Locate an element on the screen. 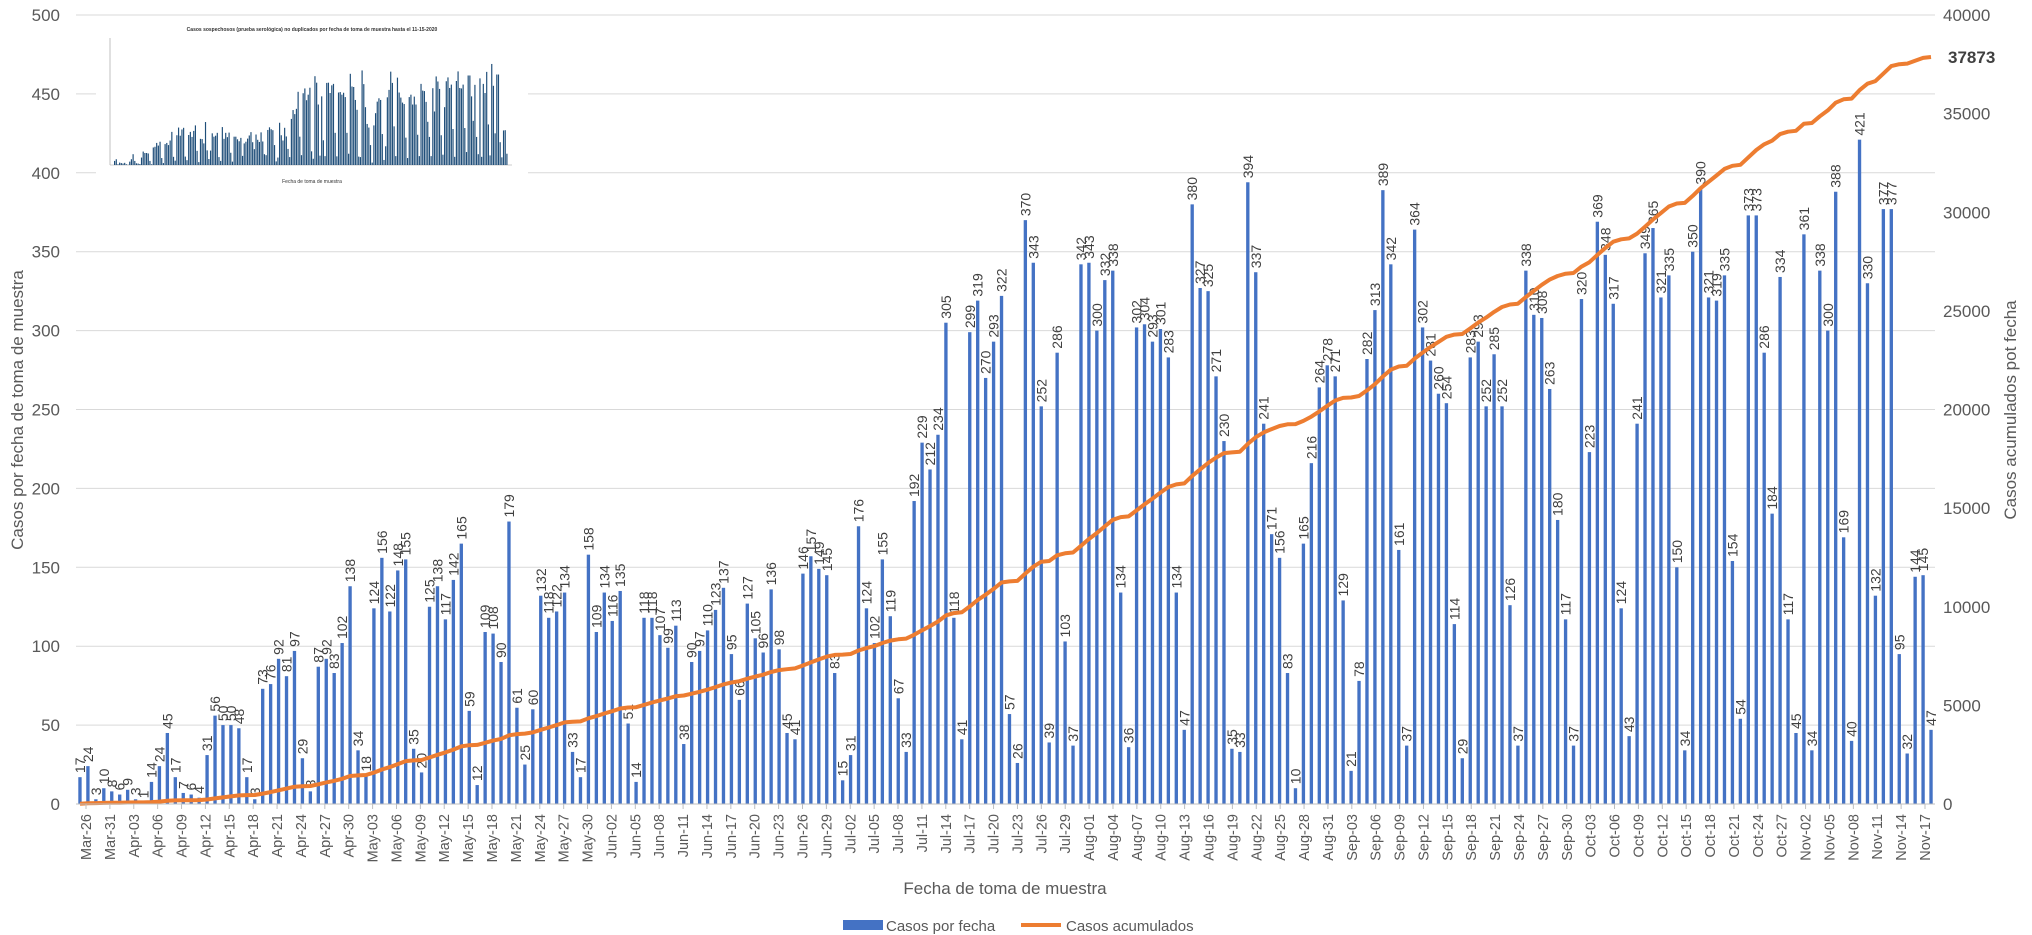 Image resolution: width=2032 pixels, height=935 pixels. x-tick-label: Aug-31 is located at coordinates (1329, 837).